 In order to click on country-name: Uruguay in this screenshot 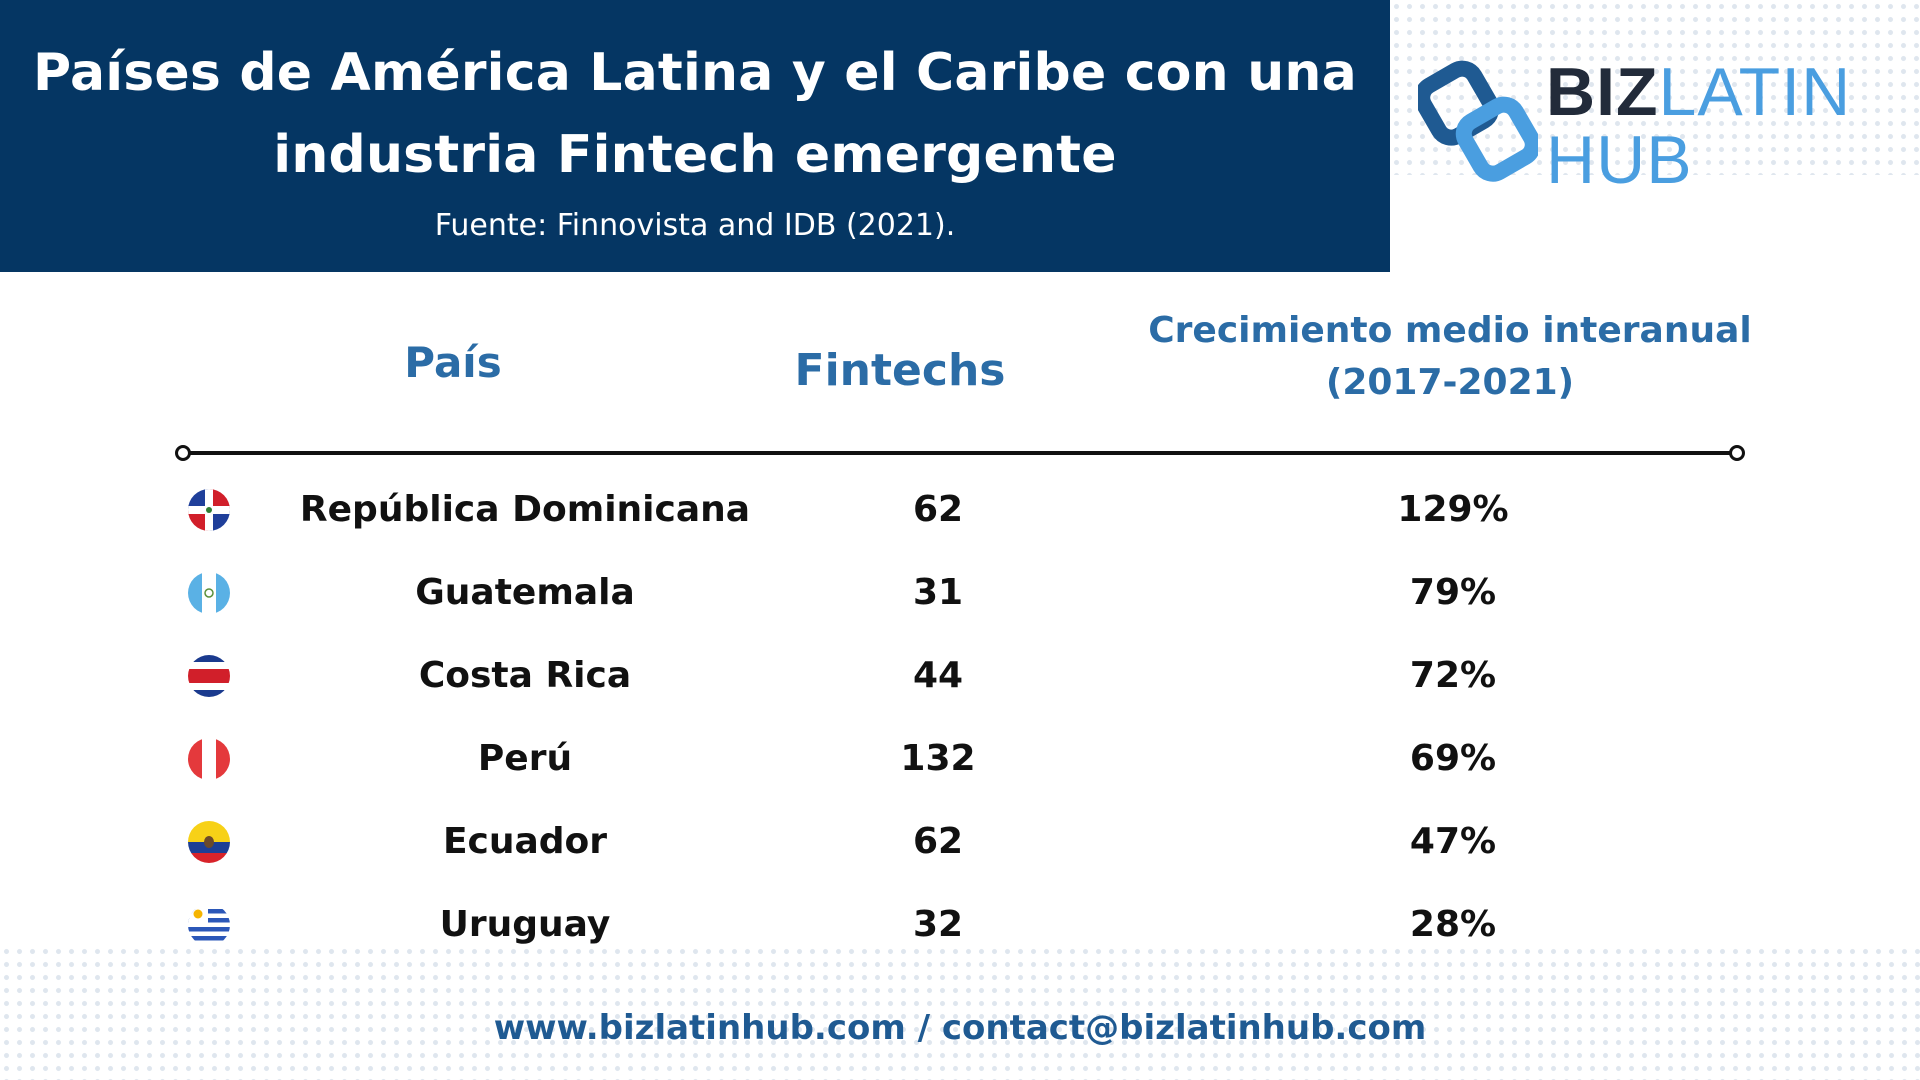, I will do `click(525, 924)`.